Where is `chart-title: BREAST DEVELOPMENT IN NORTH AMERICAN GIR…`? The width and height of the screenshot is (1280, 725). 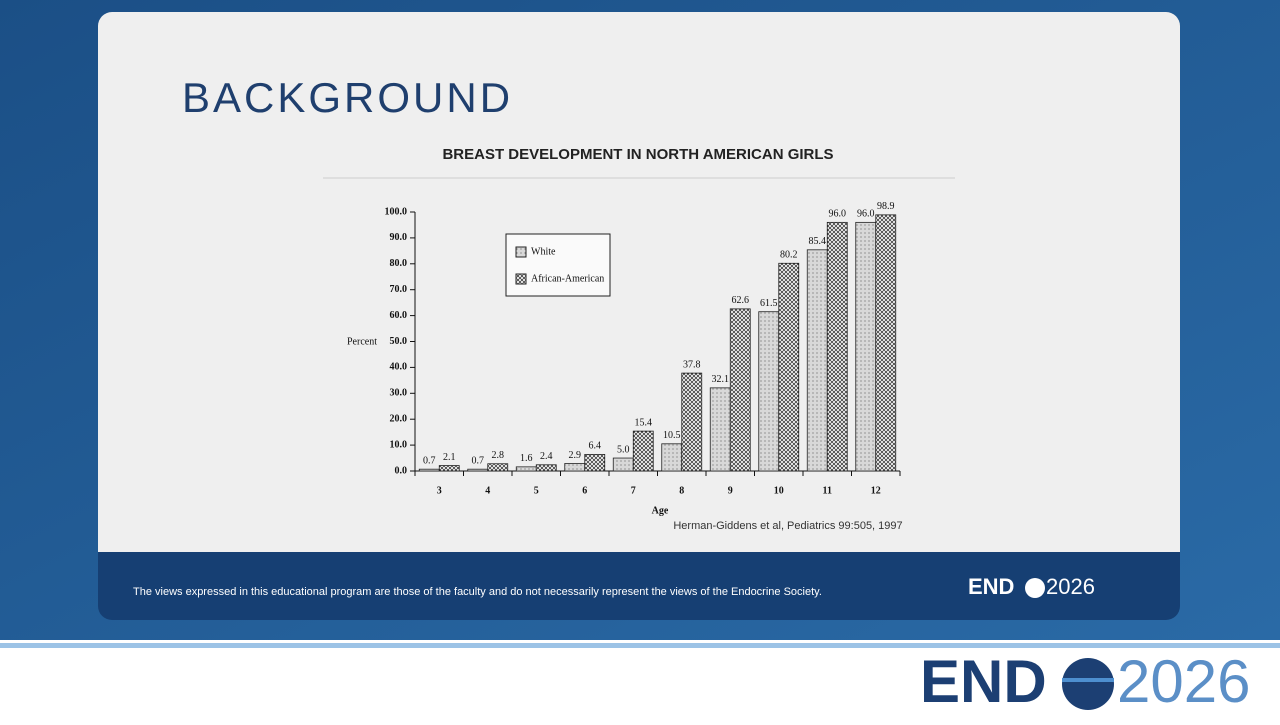 chart-title: BREAST DEVELOPMENT IN NORTH AMERICAN GIR… is located at coordinates (637, 154).